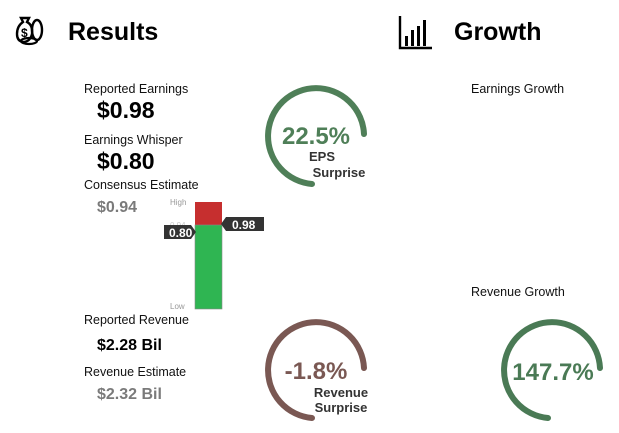 Image resolution: width=619 pixels, height=433 pixels. What do you see at coordinates (133, 140) in the screenshot?
I see `earnings-whisper-label: Earnings Whisper` at bounding box center [133, 140].